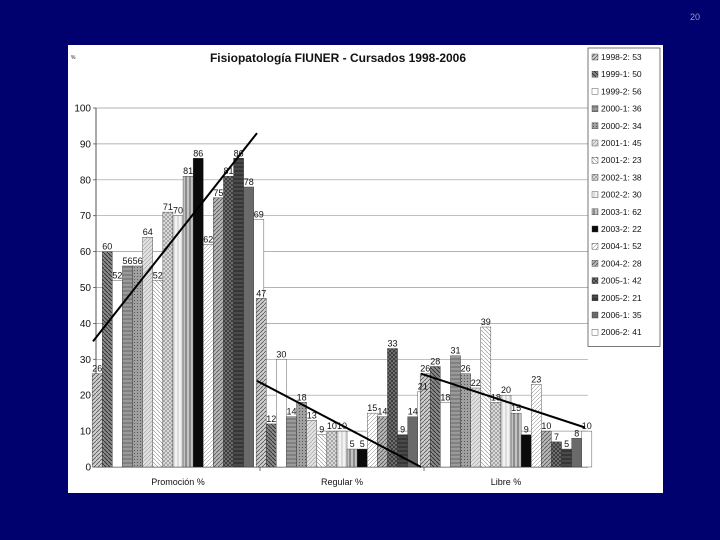  Describe the element at coordinates (148, 232) in the screenshot. I see `bar-value-label: 64` at that location.